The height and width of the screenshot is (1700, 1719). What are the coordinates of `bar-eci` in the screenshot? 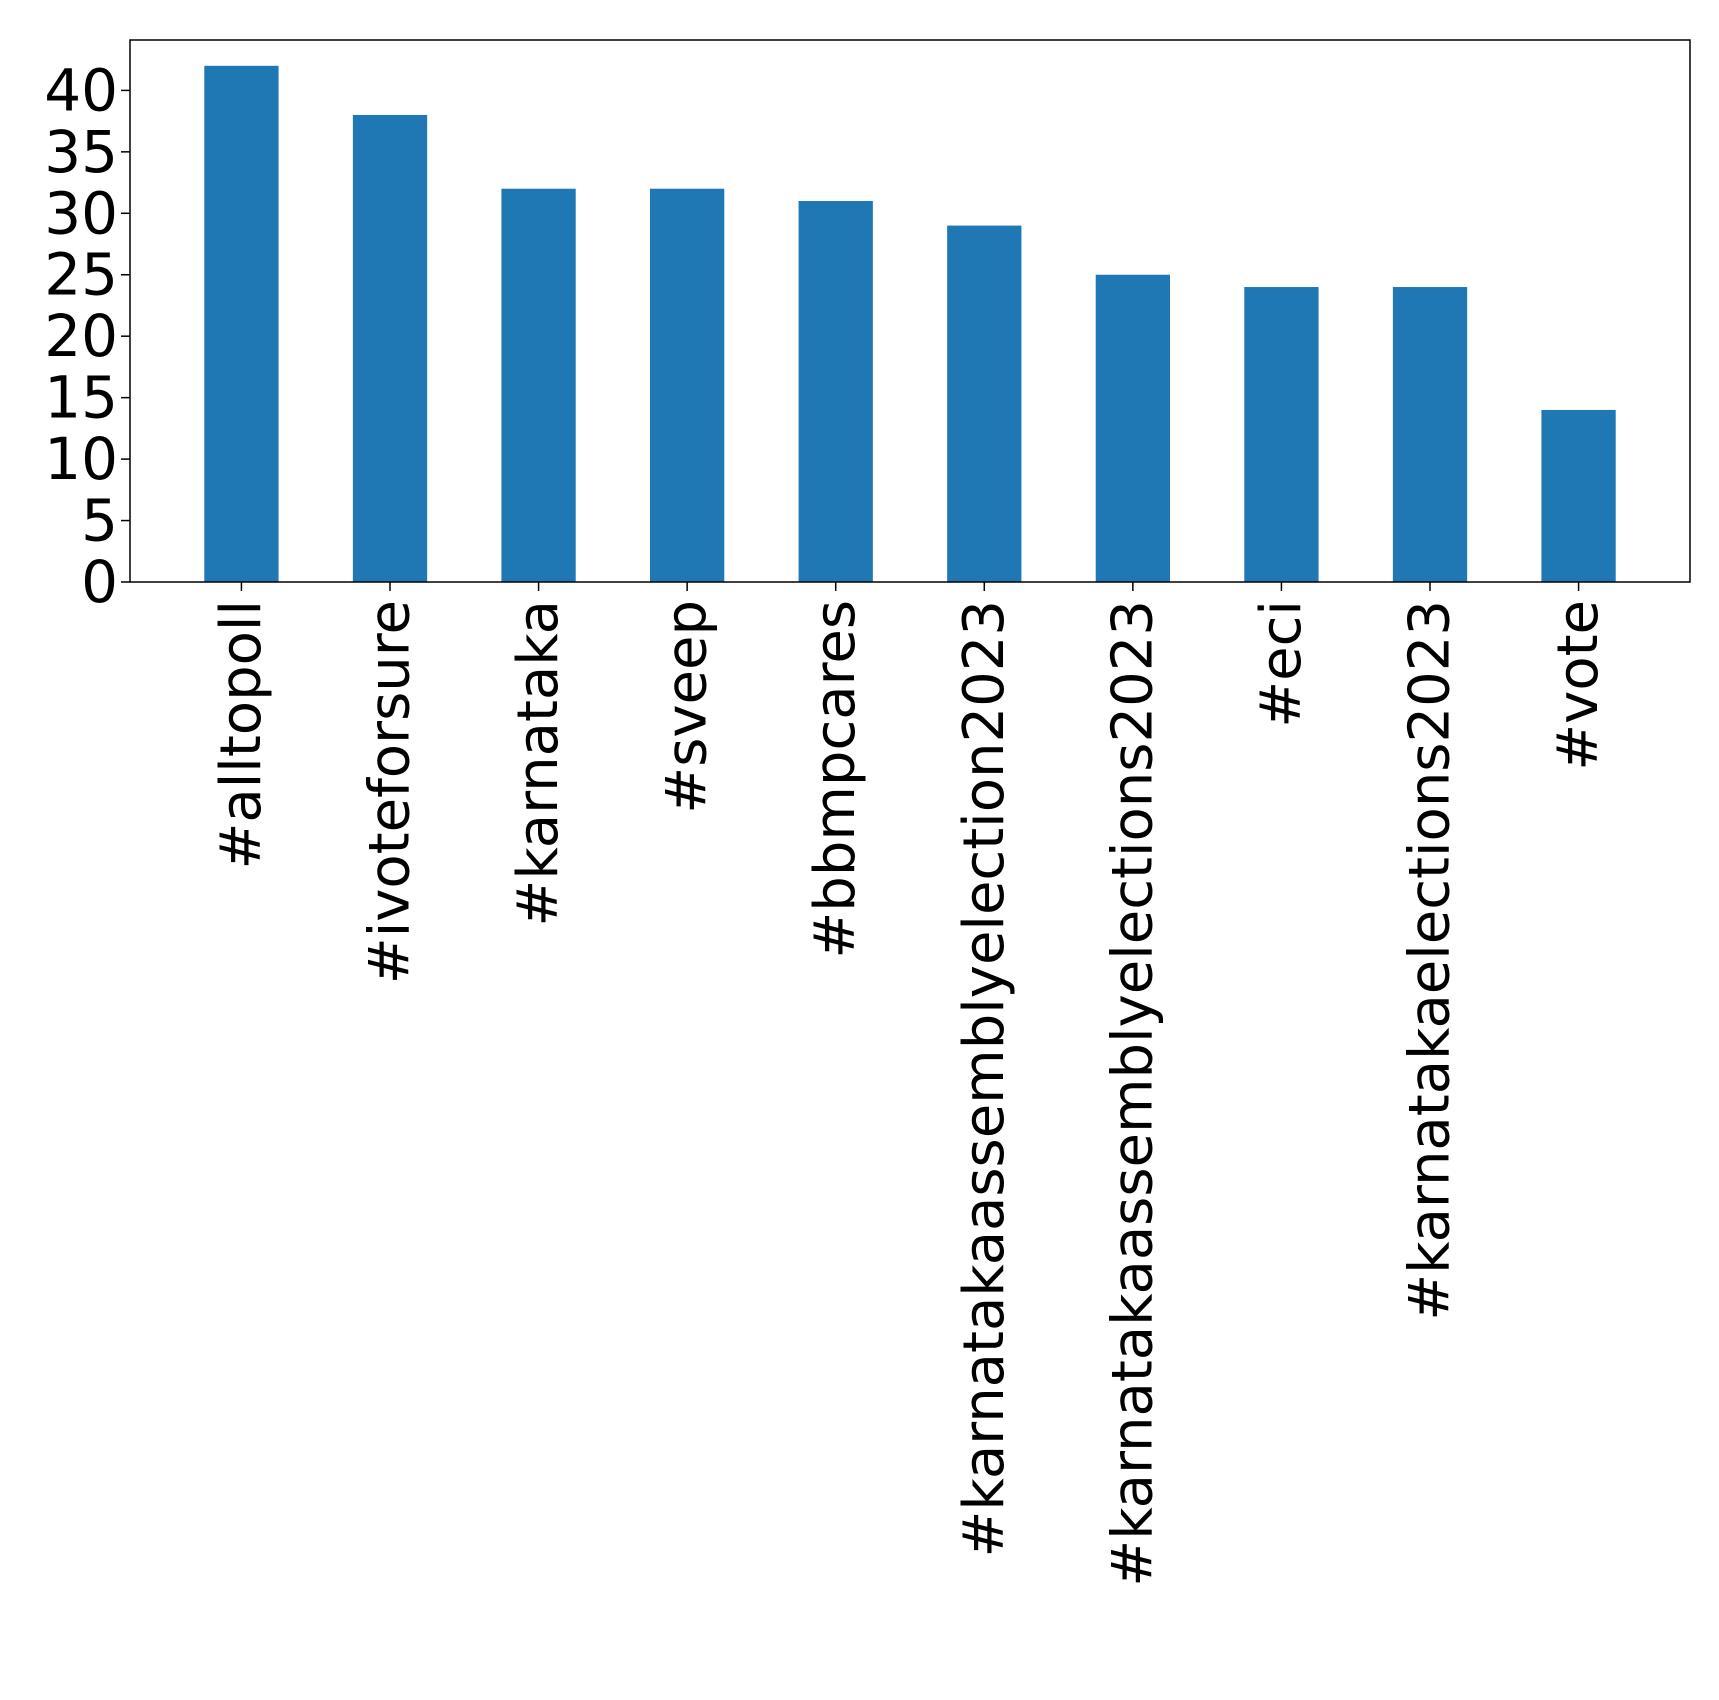 It's located at (1281, 434).